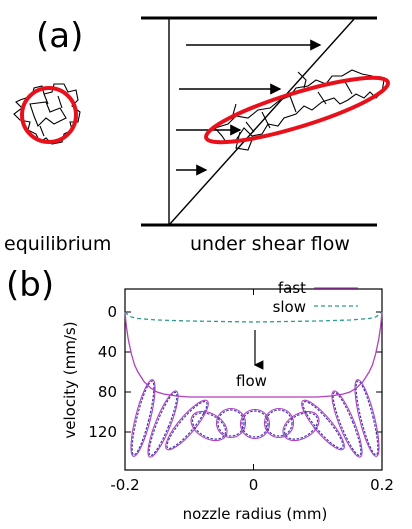 The width and height of the screenshot is (412, 529). I want to click on equilibrium-coil, so click(47, 114).